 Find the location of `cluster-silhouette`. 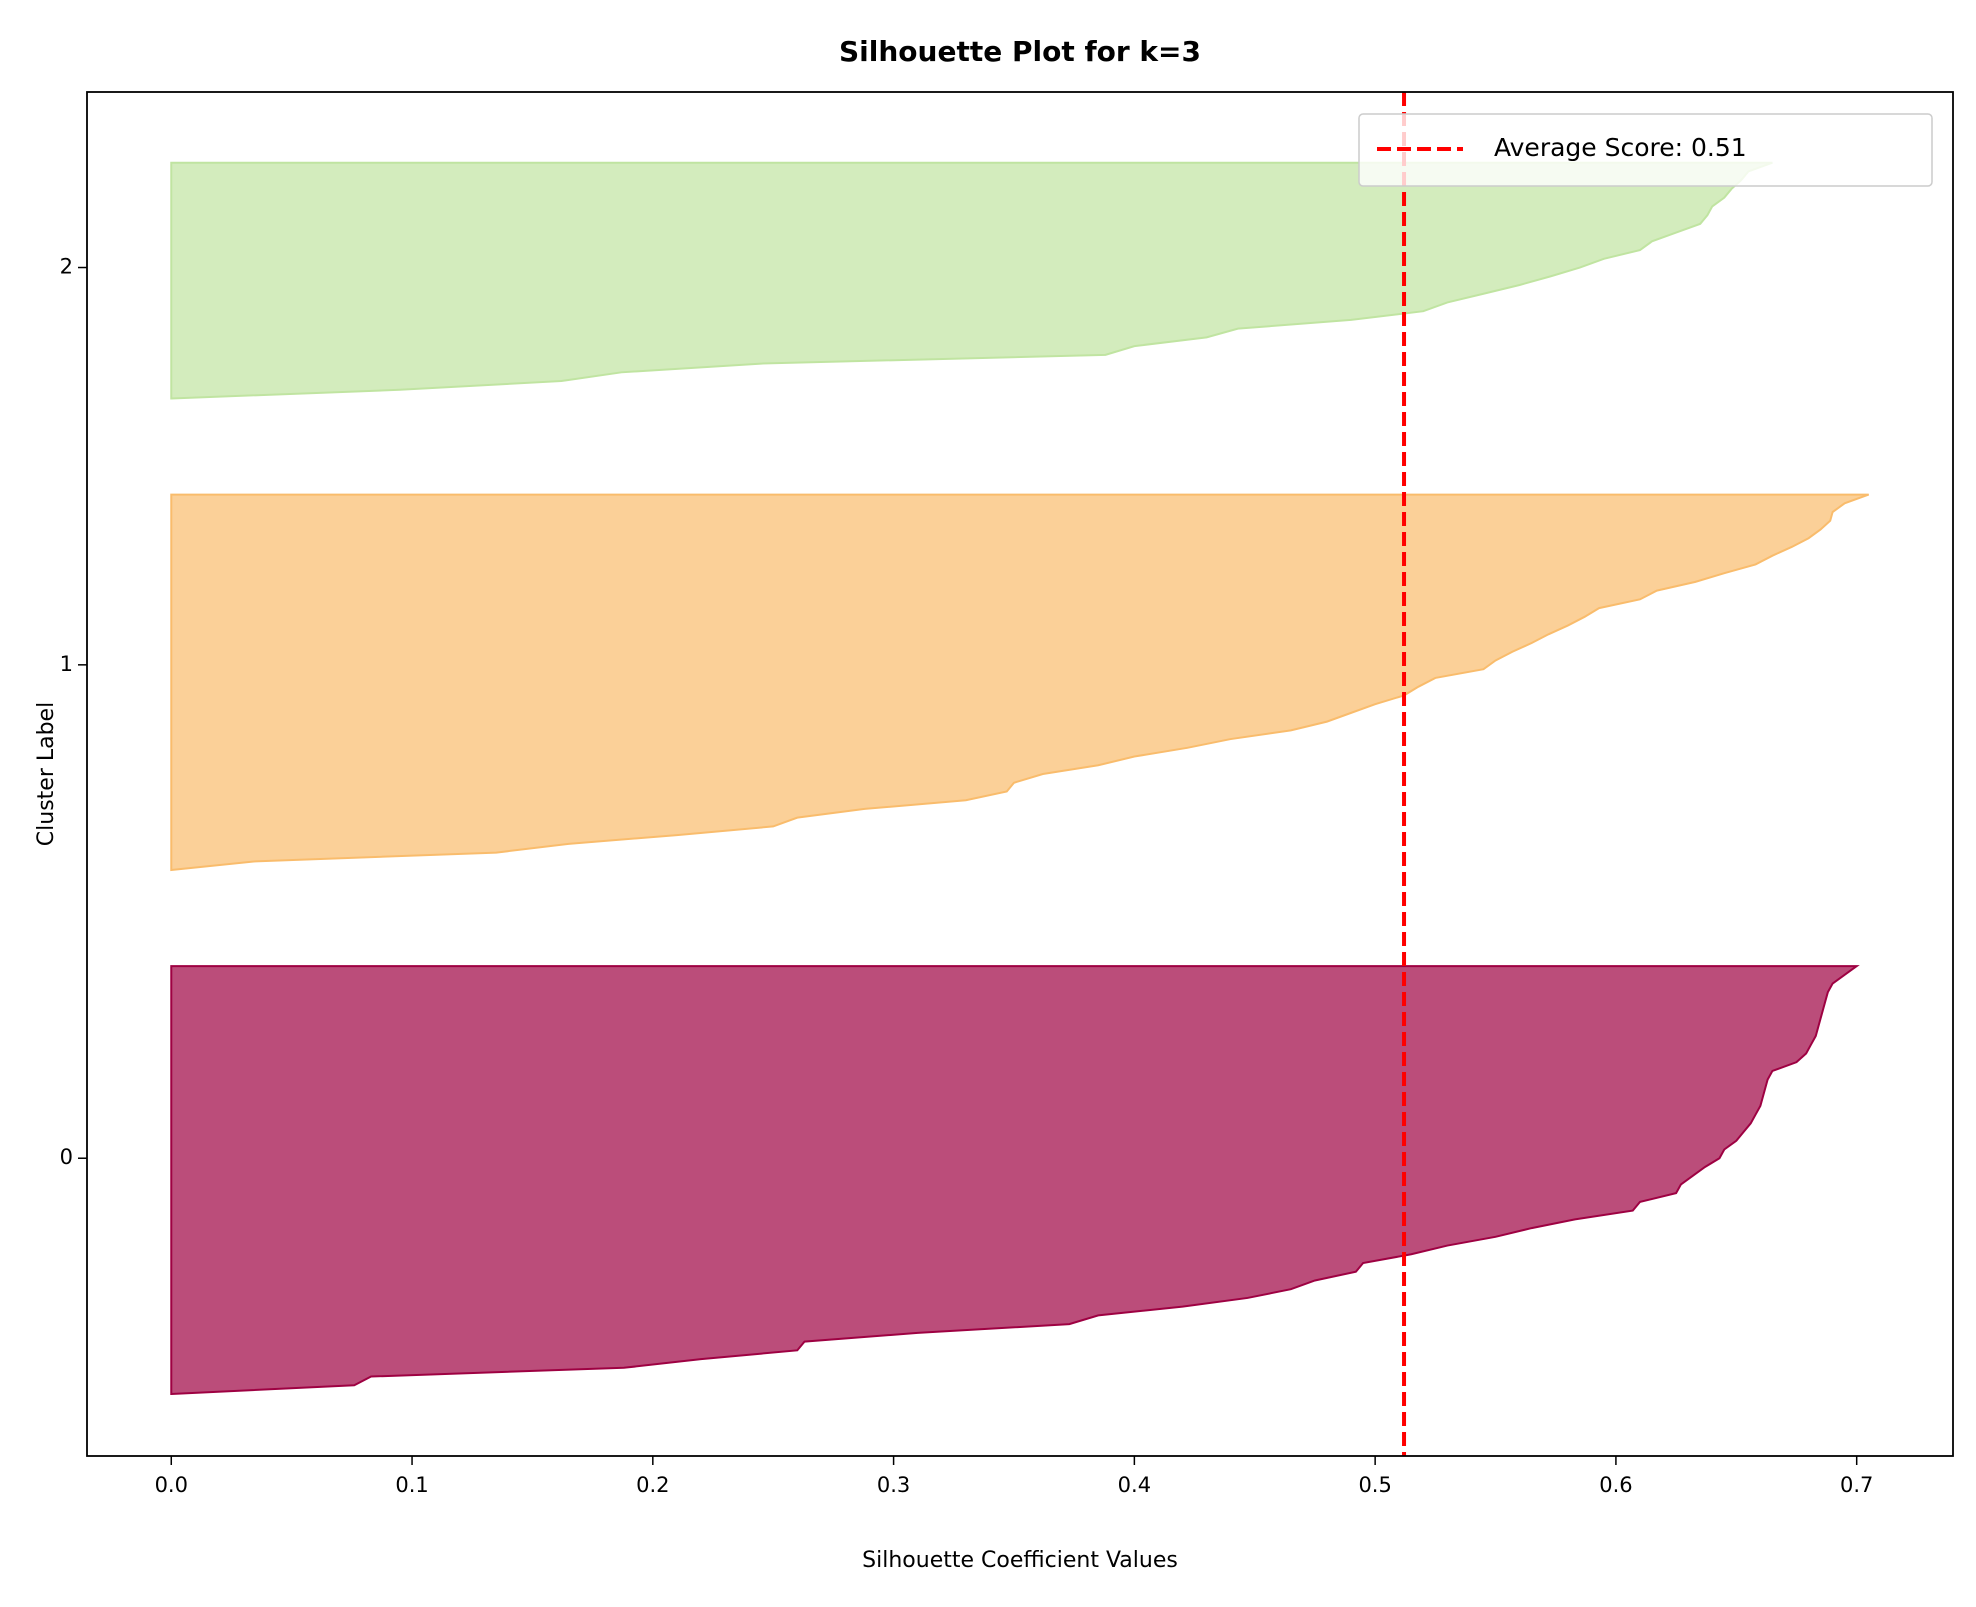

cluster-silhouette is located at coordinates (971, 280).